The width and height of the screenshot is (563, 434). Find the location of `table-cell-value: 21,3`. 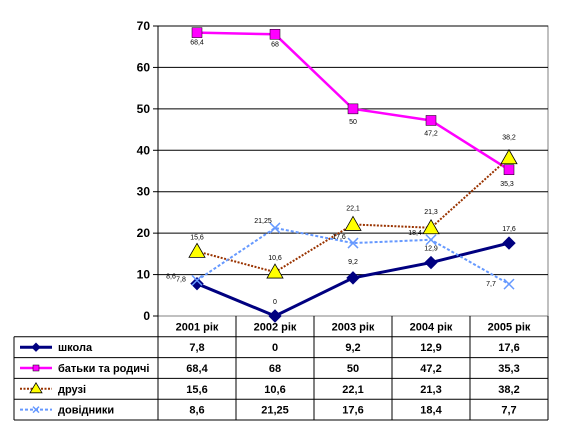

table-cell-value: 21,3 is located at coordinates (430, 390).